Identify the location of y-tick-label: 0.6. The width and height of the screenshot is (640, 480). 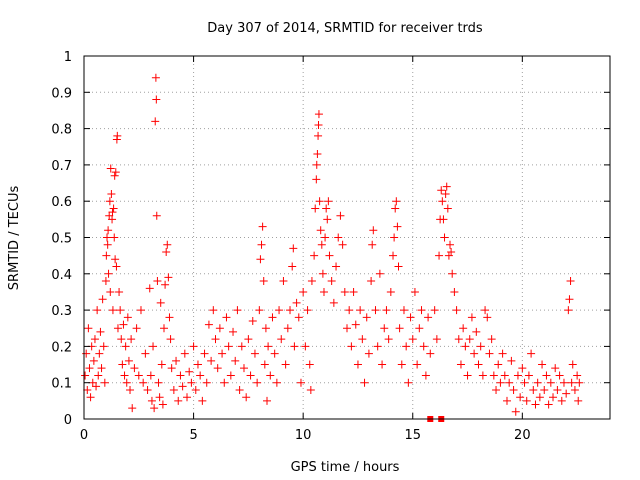
(61, 202).